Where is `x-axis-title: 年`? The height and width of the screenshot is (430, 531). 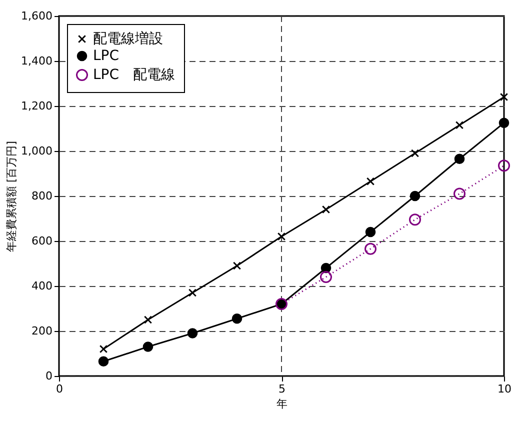
x-axis-title: 年 is located at coordinates (282, 404).